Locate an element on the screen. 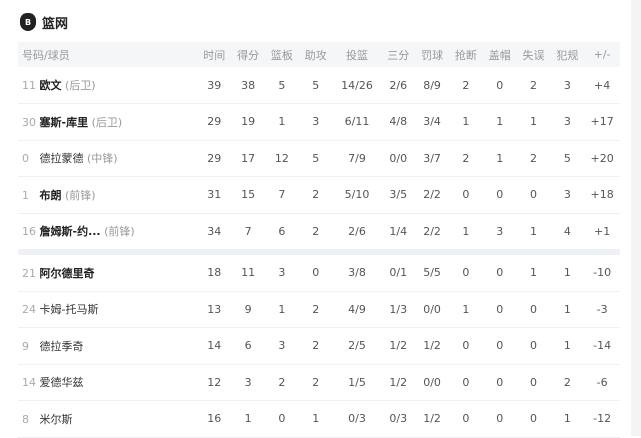  player-name: 布朗 is located at coordinates (50, 195).